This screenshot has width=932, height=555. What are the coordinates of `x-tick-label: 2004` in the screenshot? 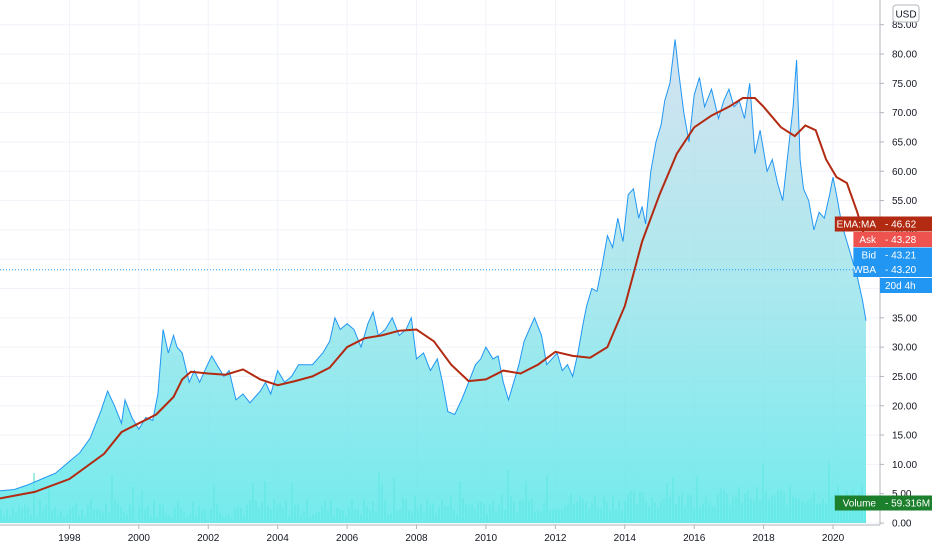 It's located at (278, 538).